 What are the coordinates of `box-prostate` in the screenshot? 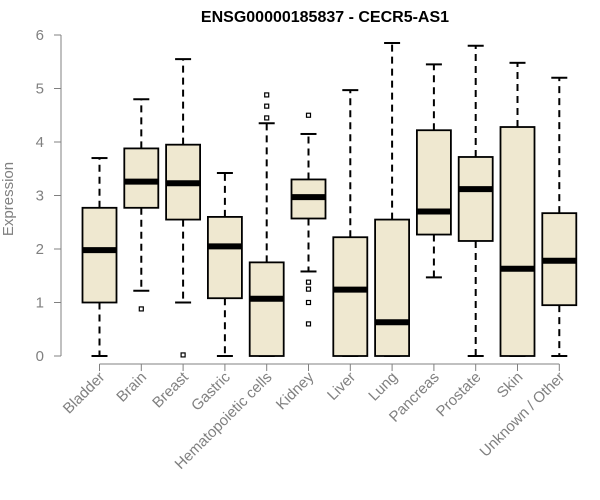 It's located at (475, 200).